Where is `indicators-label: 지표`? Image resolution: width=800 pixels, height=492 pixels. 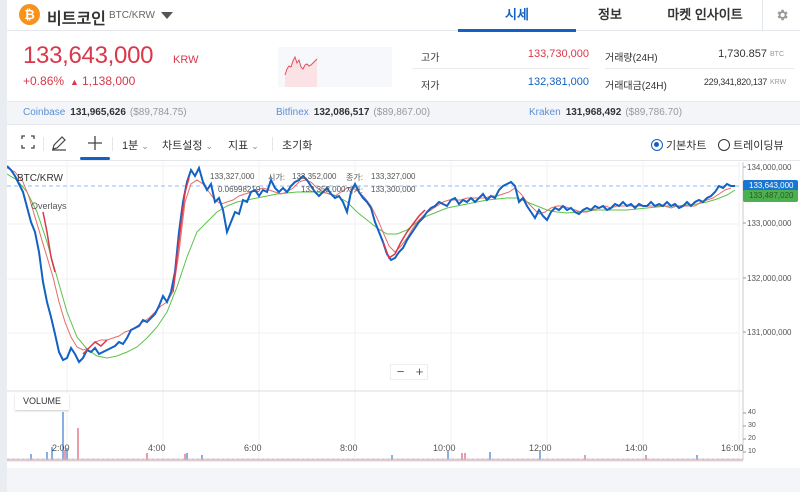
indicators-label: 지표 is located at coordinates (238, 146).